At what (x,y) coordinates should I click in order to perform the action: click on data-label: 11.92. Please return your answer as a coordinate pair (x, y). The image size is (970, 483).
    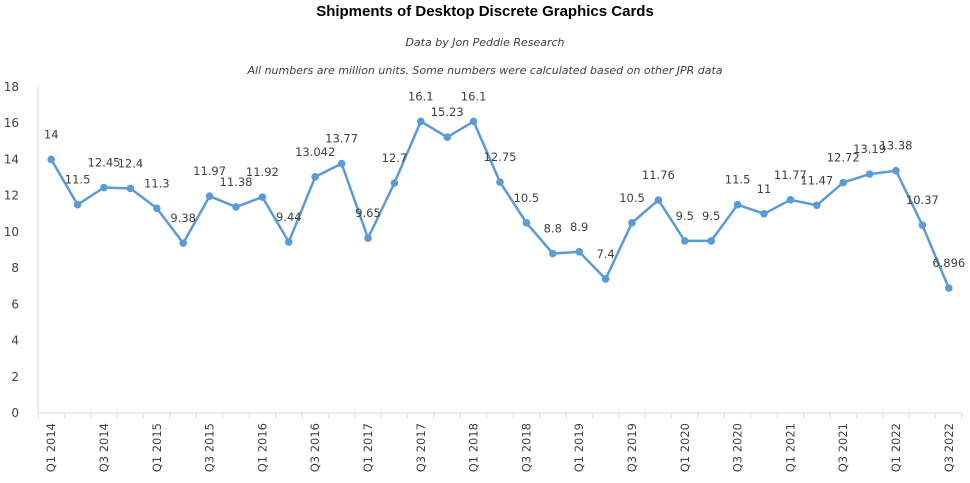
    Looking at the image, I should click on (262, 172).